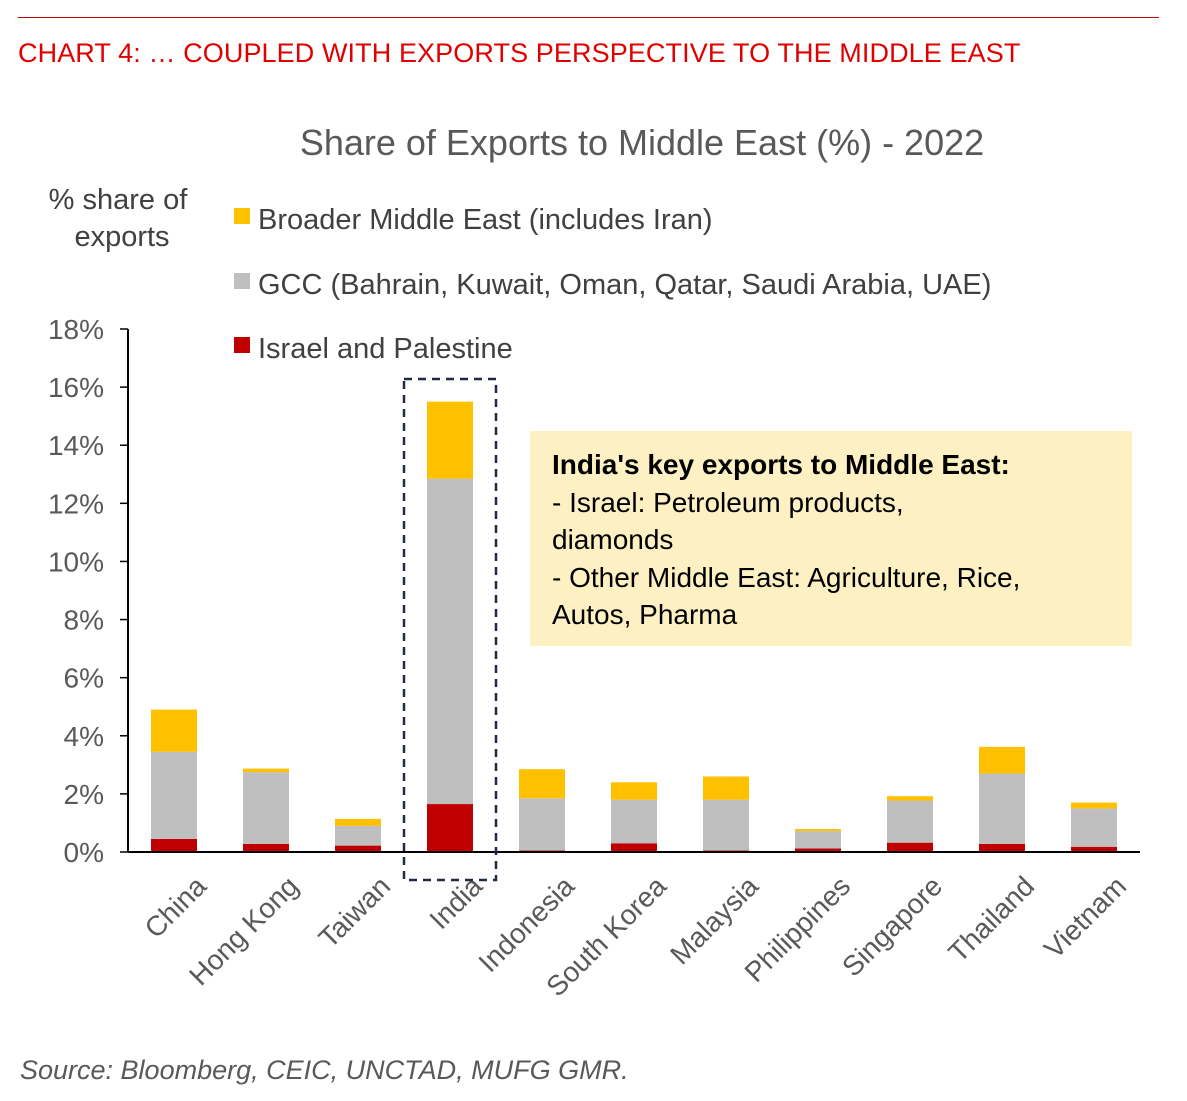 Image resolution: width=1187 pixels, height=1101 pixels. I want to click on legend-label: Broader Middle East (includes Iran), so click(485, 220).